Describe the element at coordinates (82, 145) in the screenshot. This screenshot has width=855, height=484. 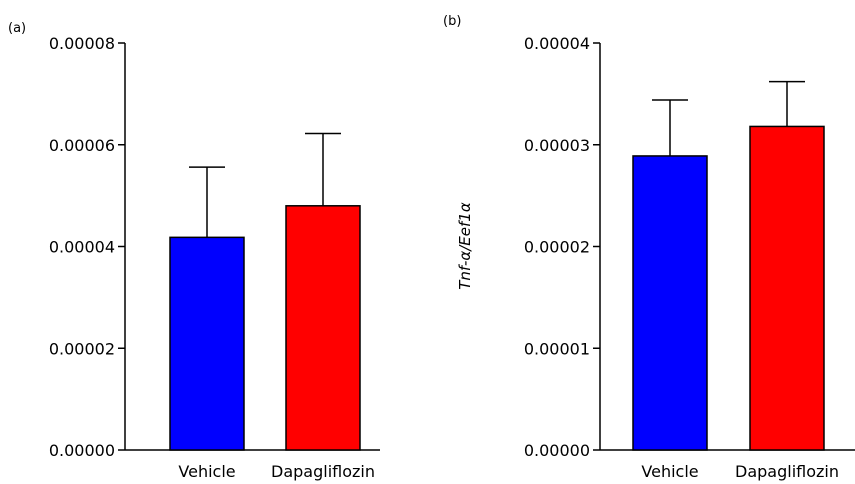
I see `y-tick-label: 0.00006` at that location.